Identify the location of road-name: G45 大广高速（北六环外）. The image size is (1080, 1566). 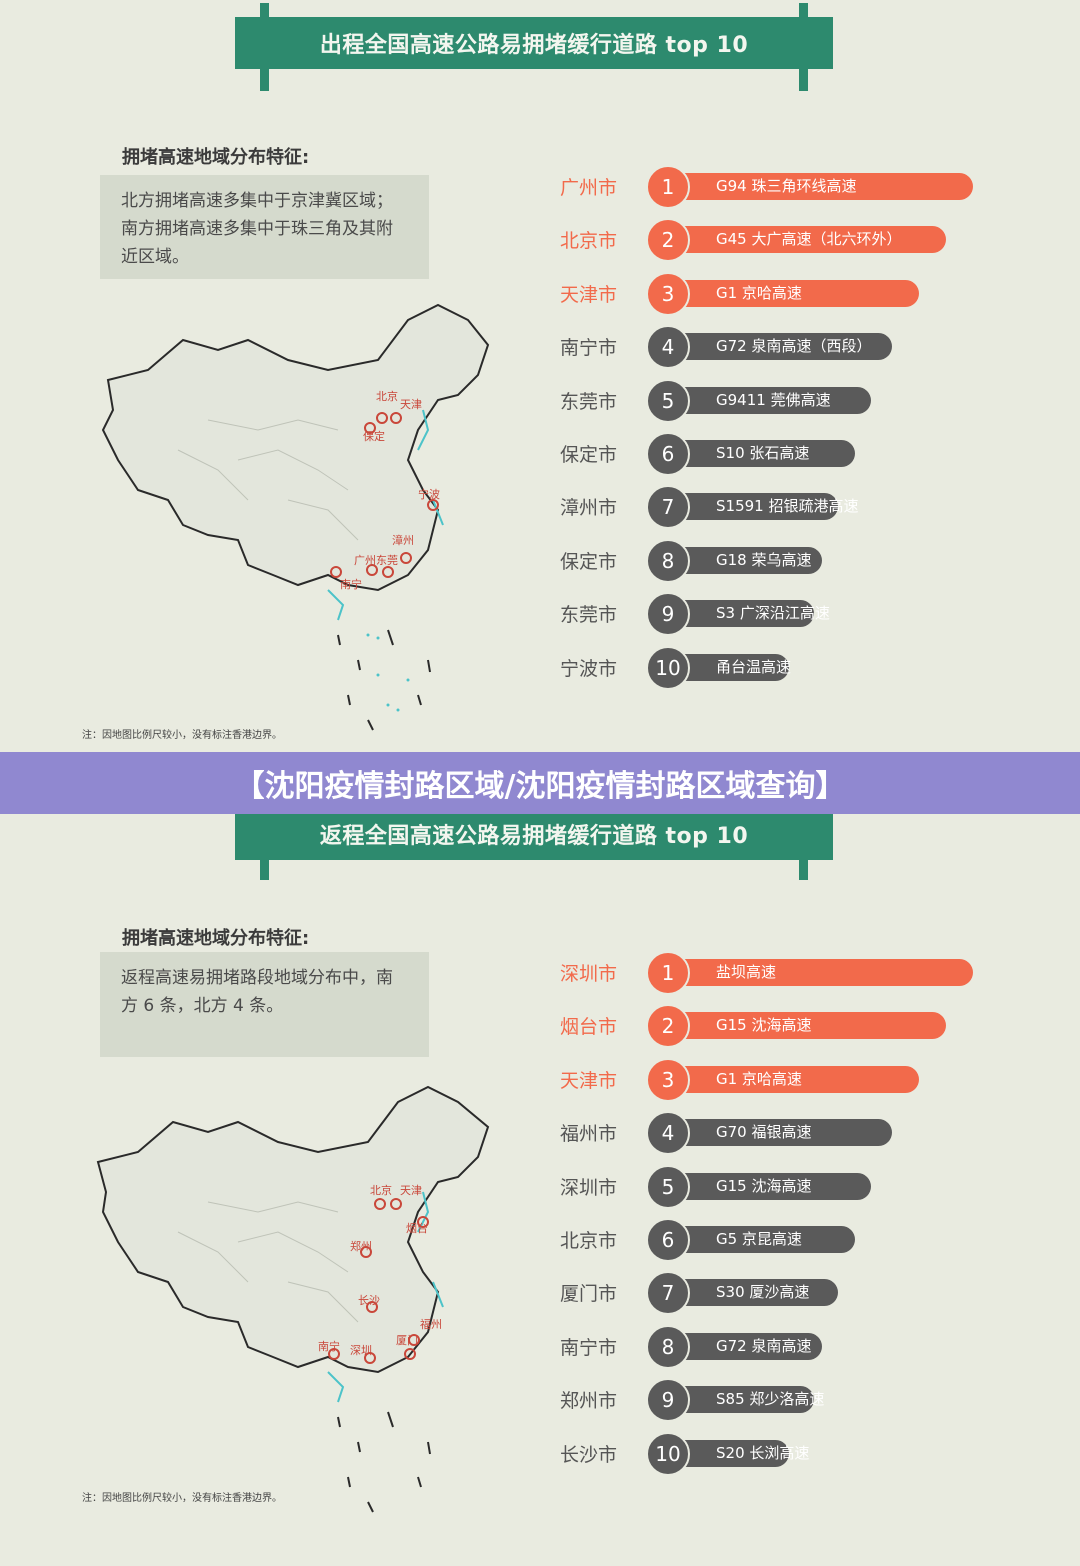
(806, 240).